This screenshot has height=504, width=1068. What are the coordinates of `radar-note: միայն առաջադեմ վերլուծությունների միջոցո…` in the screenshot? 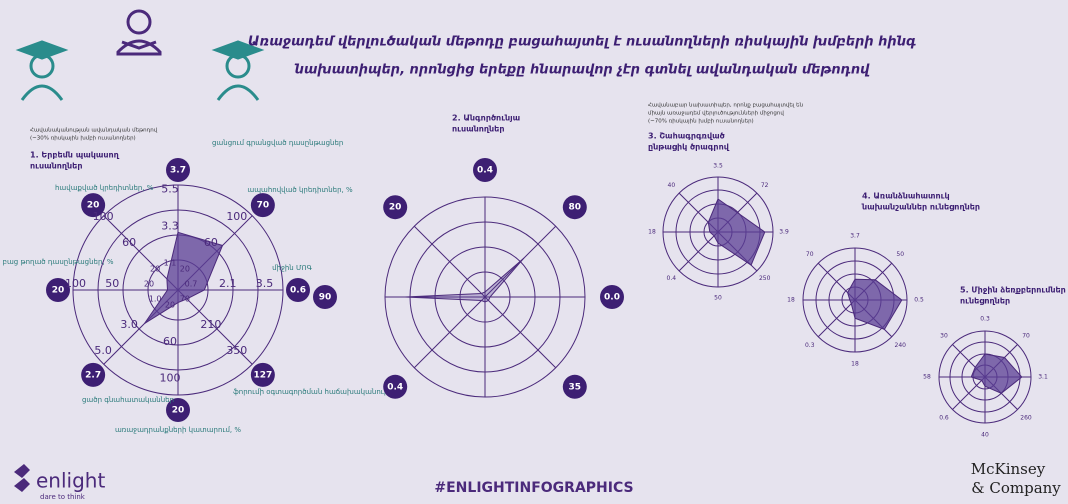 It's located at (716, 114).